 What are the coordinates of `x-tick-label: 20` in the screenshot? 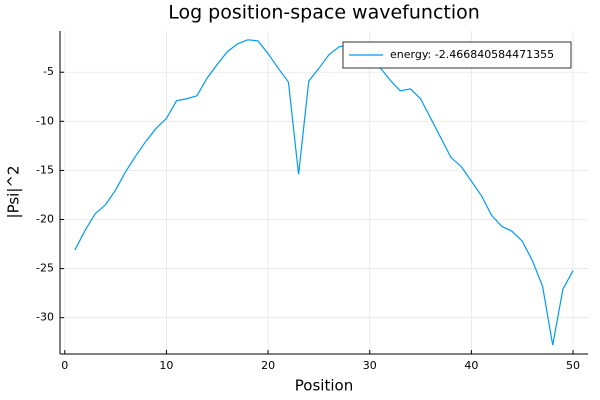 It's located at (268, 365).